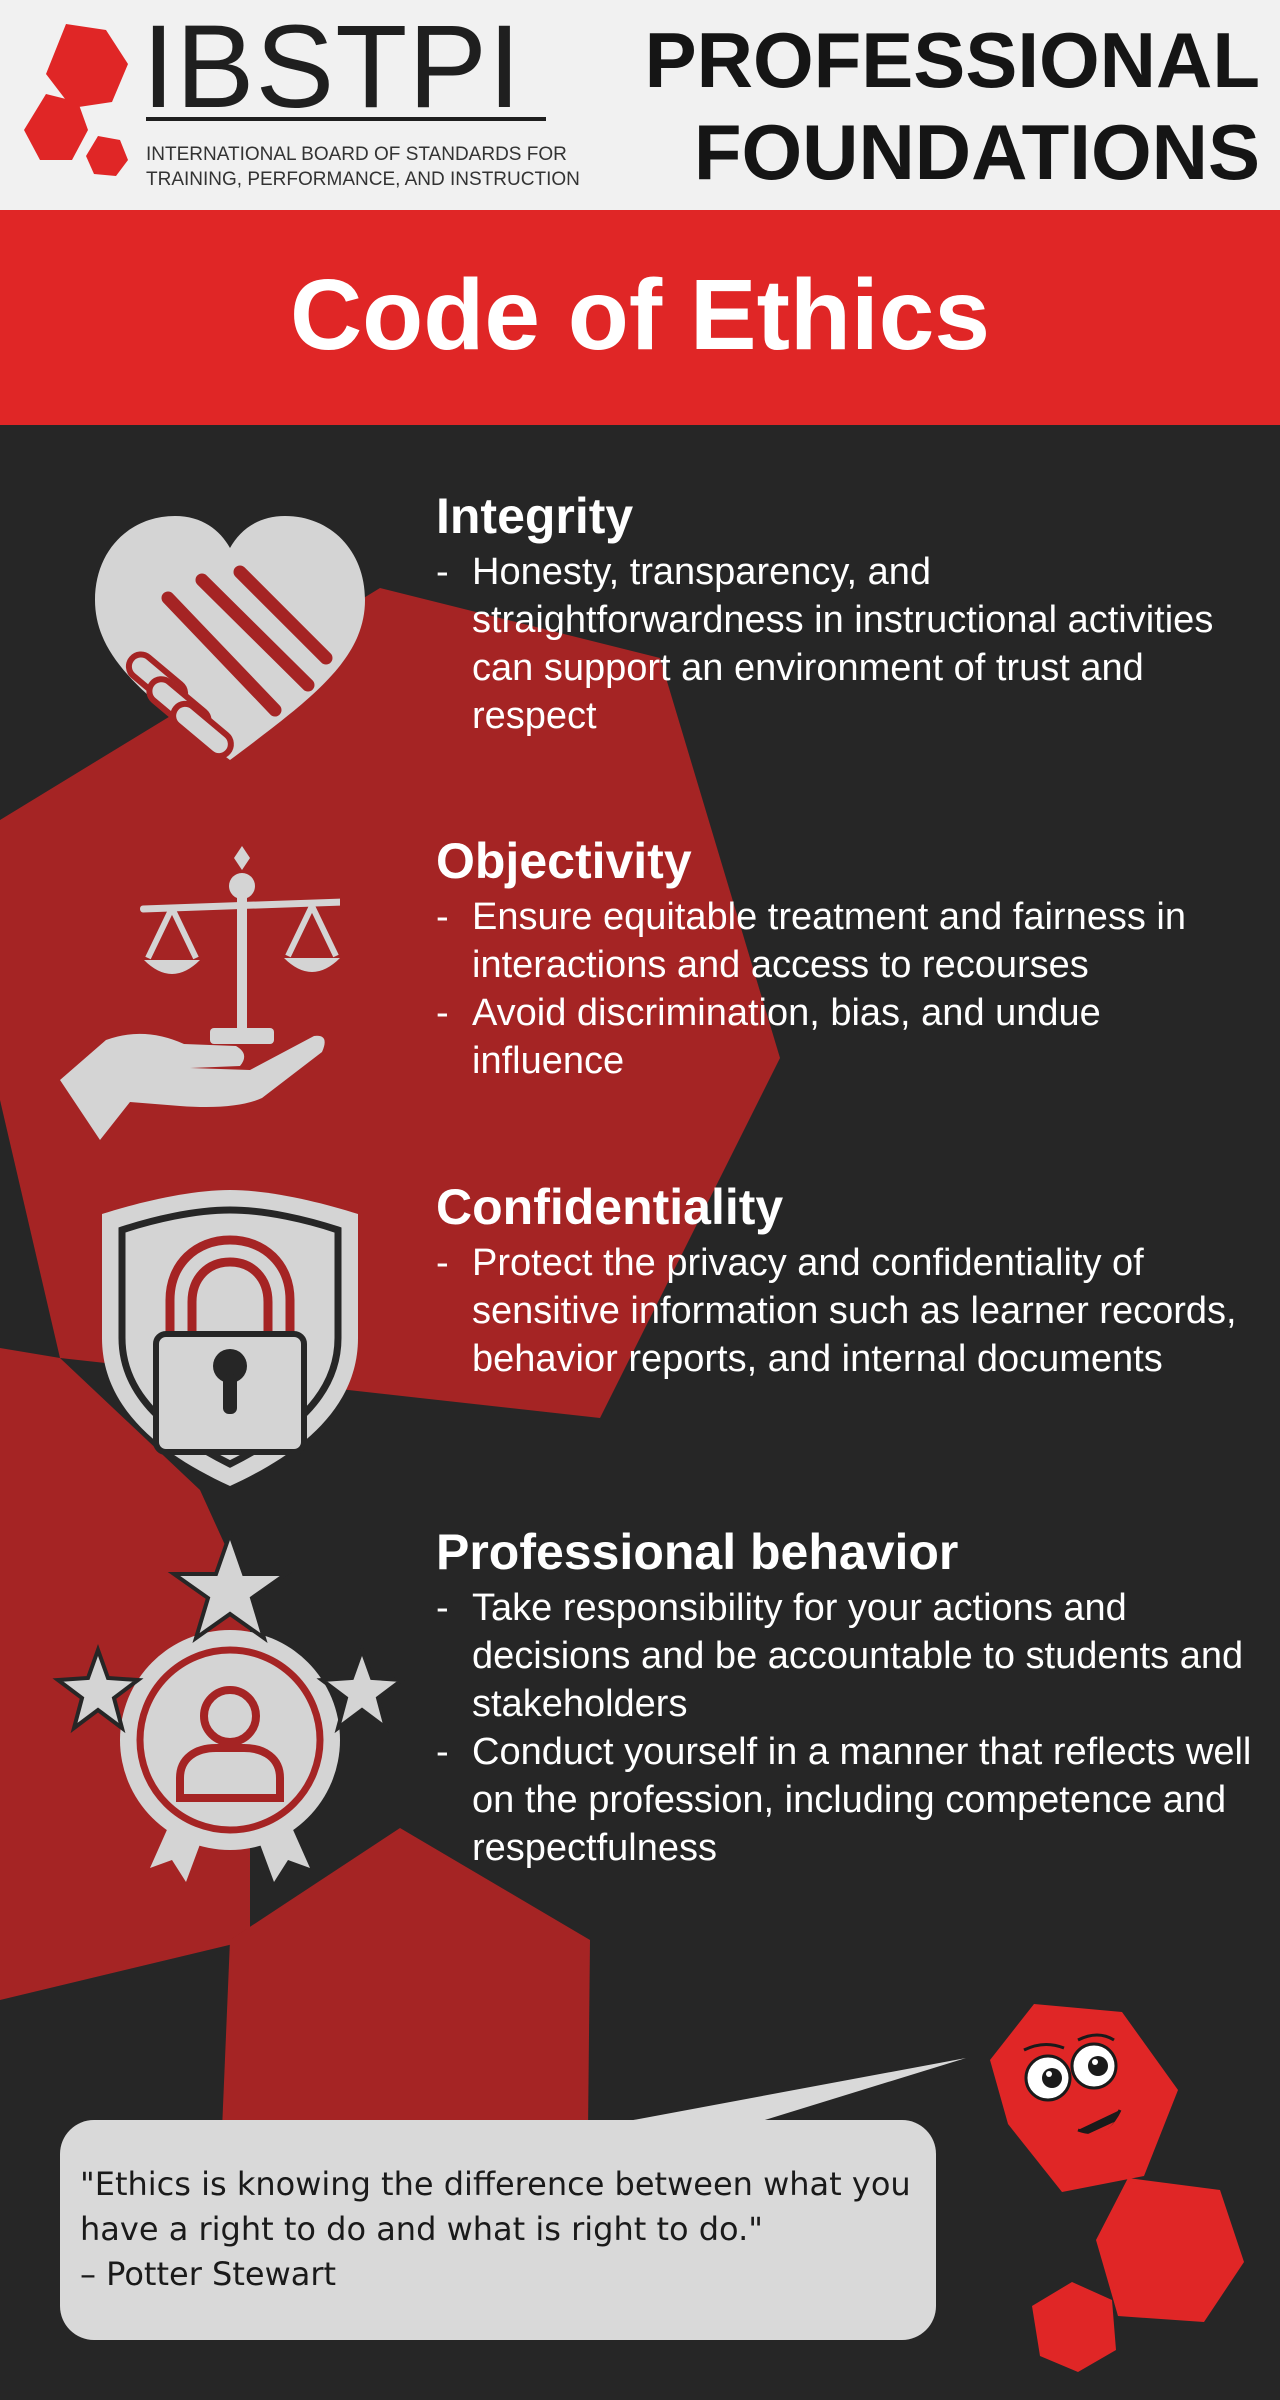  I want to click on ibstpi-hexagon-logo-icon, so click(76, 100).